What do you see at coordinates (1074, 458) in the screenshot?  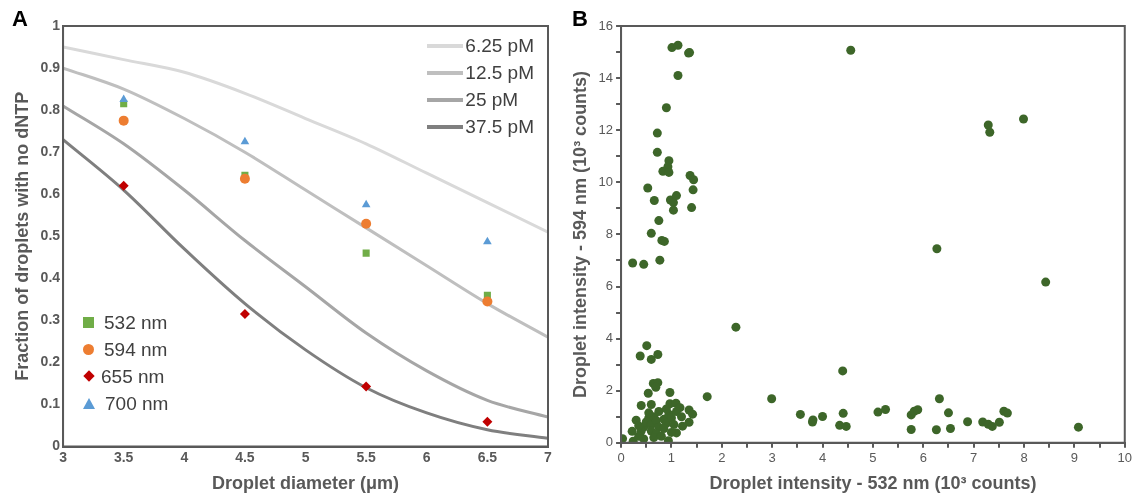 I see `x-tick-label: 9` at bounding box center [1074, 458].